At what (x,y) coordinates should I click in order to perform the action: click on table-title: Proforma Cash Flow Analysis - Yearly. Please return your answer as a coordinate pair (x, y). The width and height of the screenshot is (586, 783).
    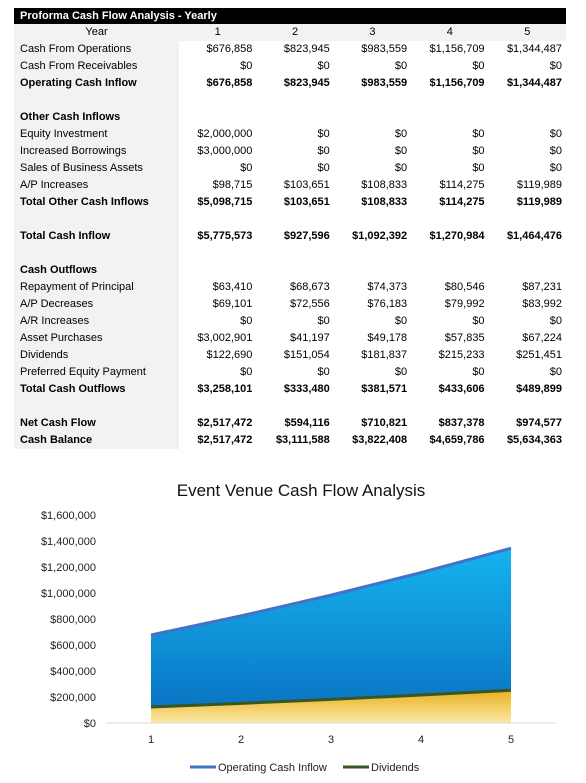
    Looking at the image, I should click on (290, 16).